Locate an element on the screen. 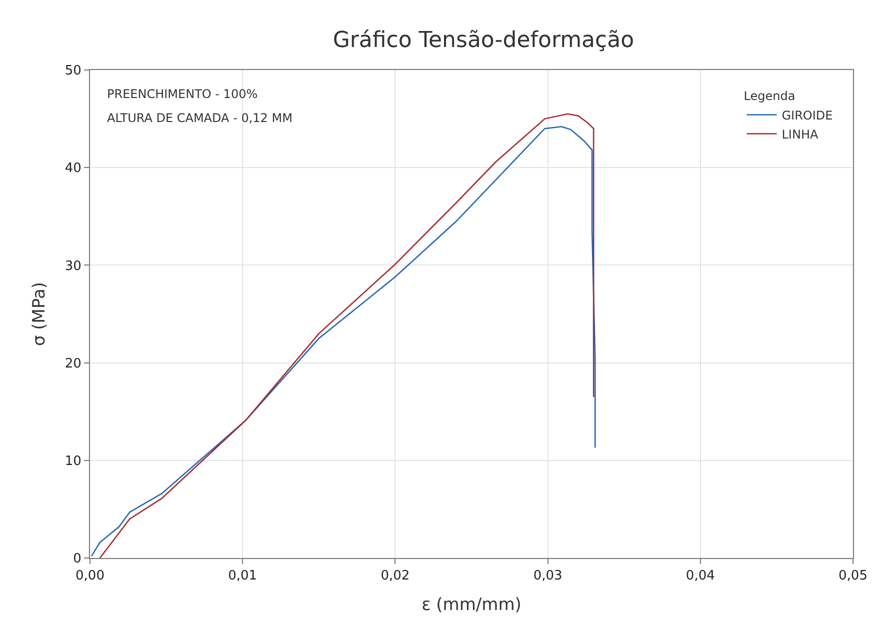 The height and width of the screenshot is (630, 879). legend-label: GIROIDE is located at coordinates (807, 115).